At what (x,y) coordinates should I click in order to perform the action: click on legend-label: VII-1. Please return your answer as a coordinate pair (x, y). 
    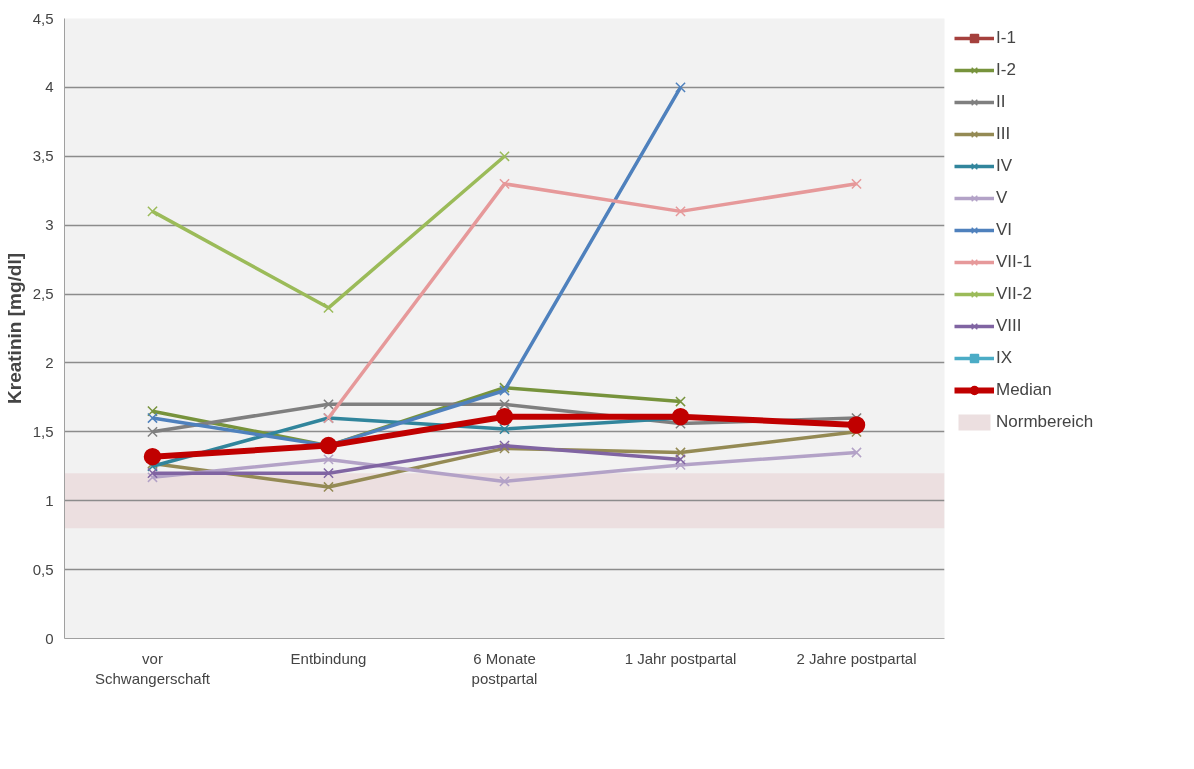
    Looking at the image, I should click on (1014, 262).